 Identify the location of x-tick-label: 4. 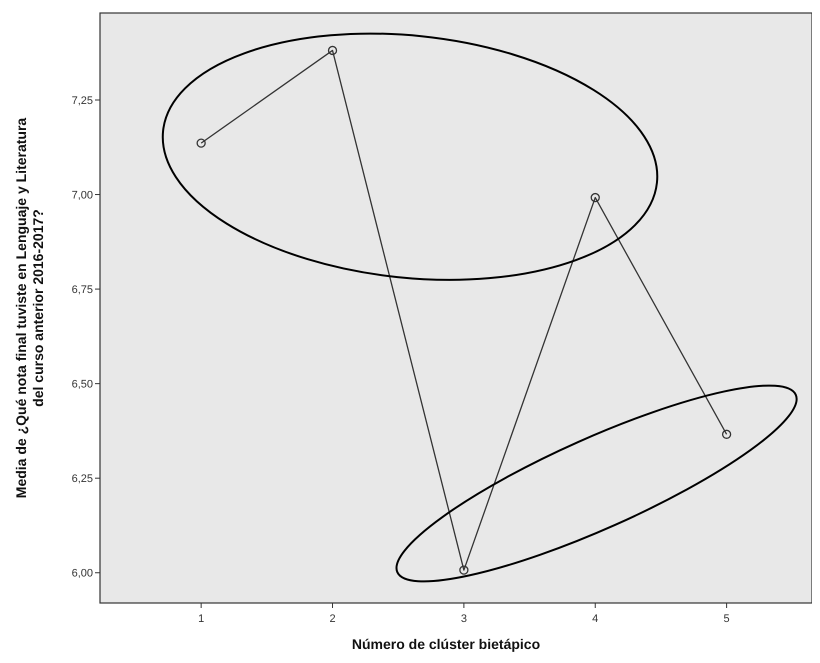
(595, 619).